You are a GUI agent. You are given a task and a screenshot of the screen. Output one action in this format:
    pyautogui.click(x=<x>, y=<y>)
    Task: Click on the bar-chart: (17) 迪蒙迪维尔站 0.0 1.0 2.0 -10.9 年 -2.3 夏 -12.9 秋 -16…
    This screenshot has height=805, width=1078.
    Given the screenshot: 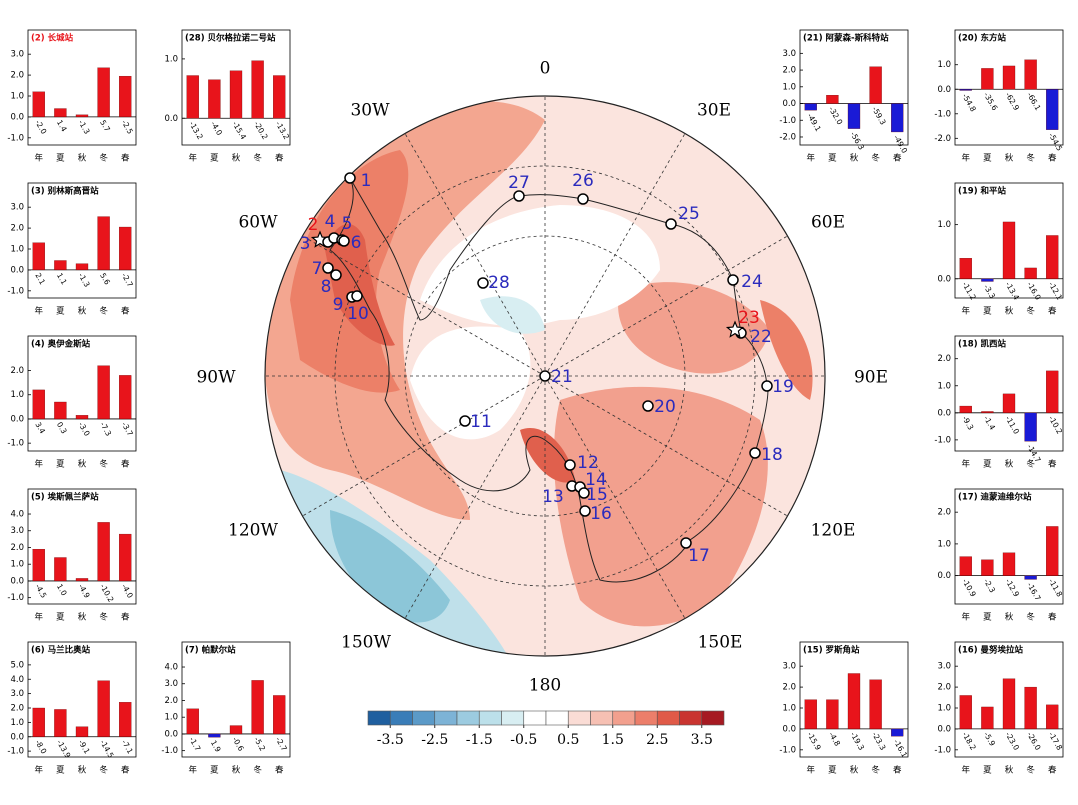 What is the action you would take?
    pyautogui.click(x=1000, y=555)
    